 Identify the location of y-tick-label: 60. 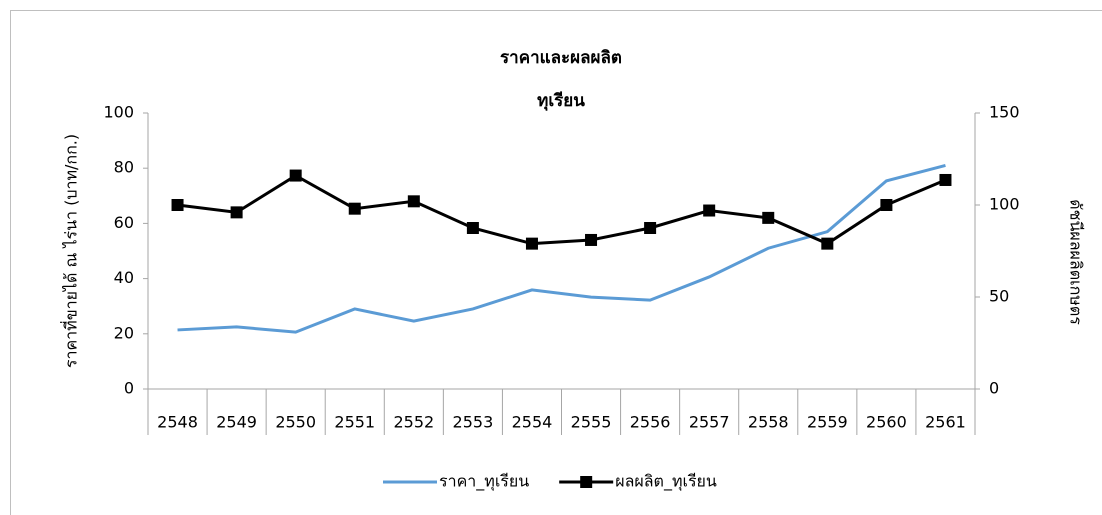
(124, 222).